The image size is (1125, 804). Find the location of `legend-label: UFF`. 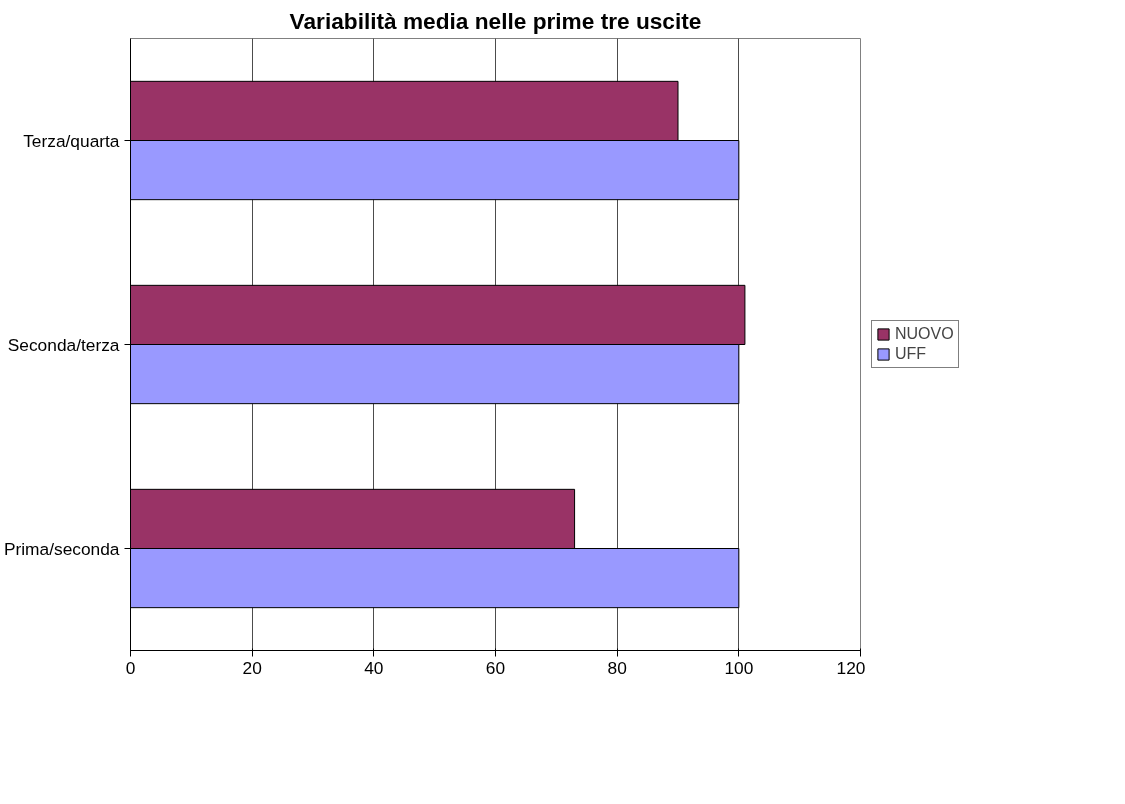

legend-label: UFF is located at coordinates (911, 354).